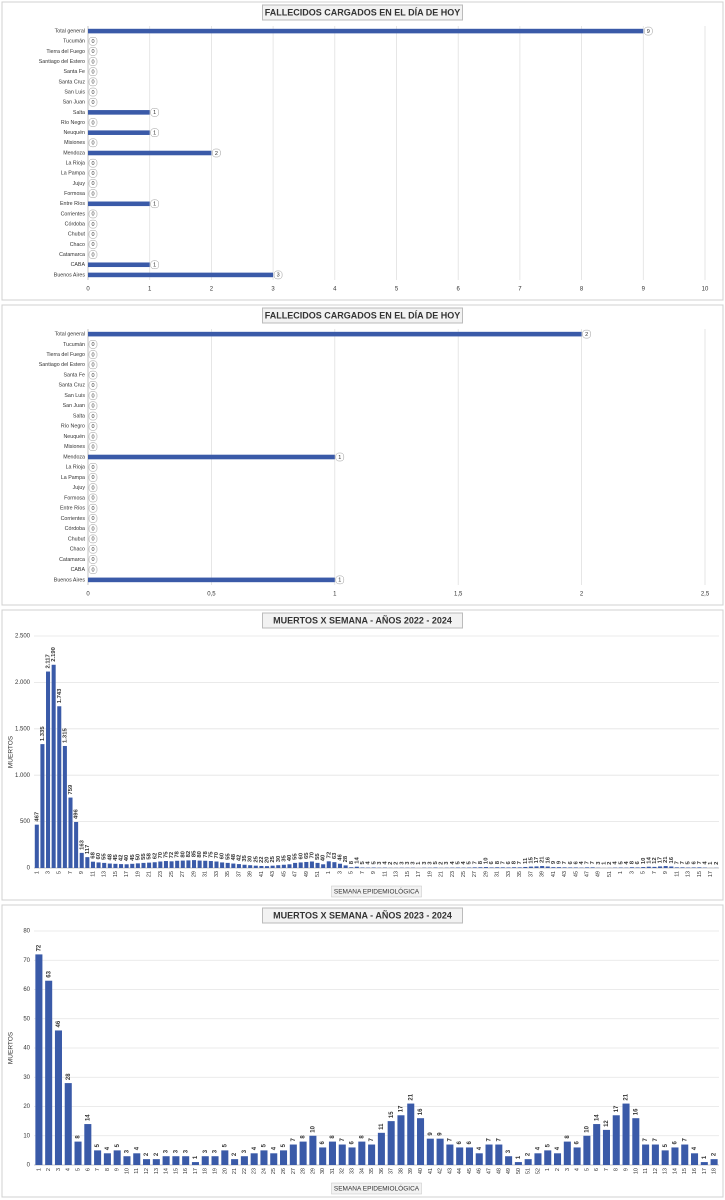 The width and height of the screenshot is (725, 1200). I want to click on x-tick-label: 15, so click(176, 1171).